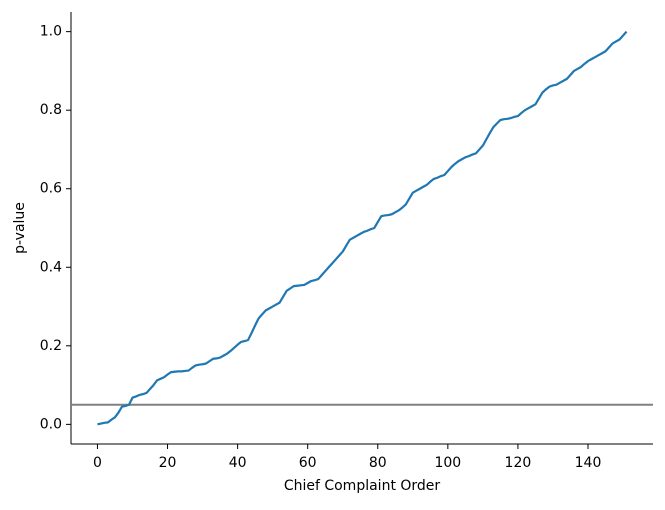 The height and width of the screenshot is (510, 665). I want to click on y-tick-label: 1.0, so click(51, 32).